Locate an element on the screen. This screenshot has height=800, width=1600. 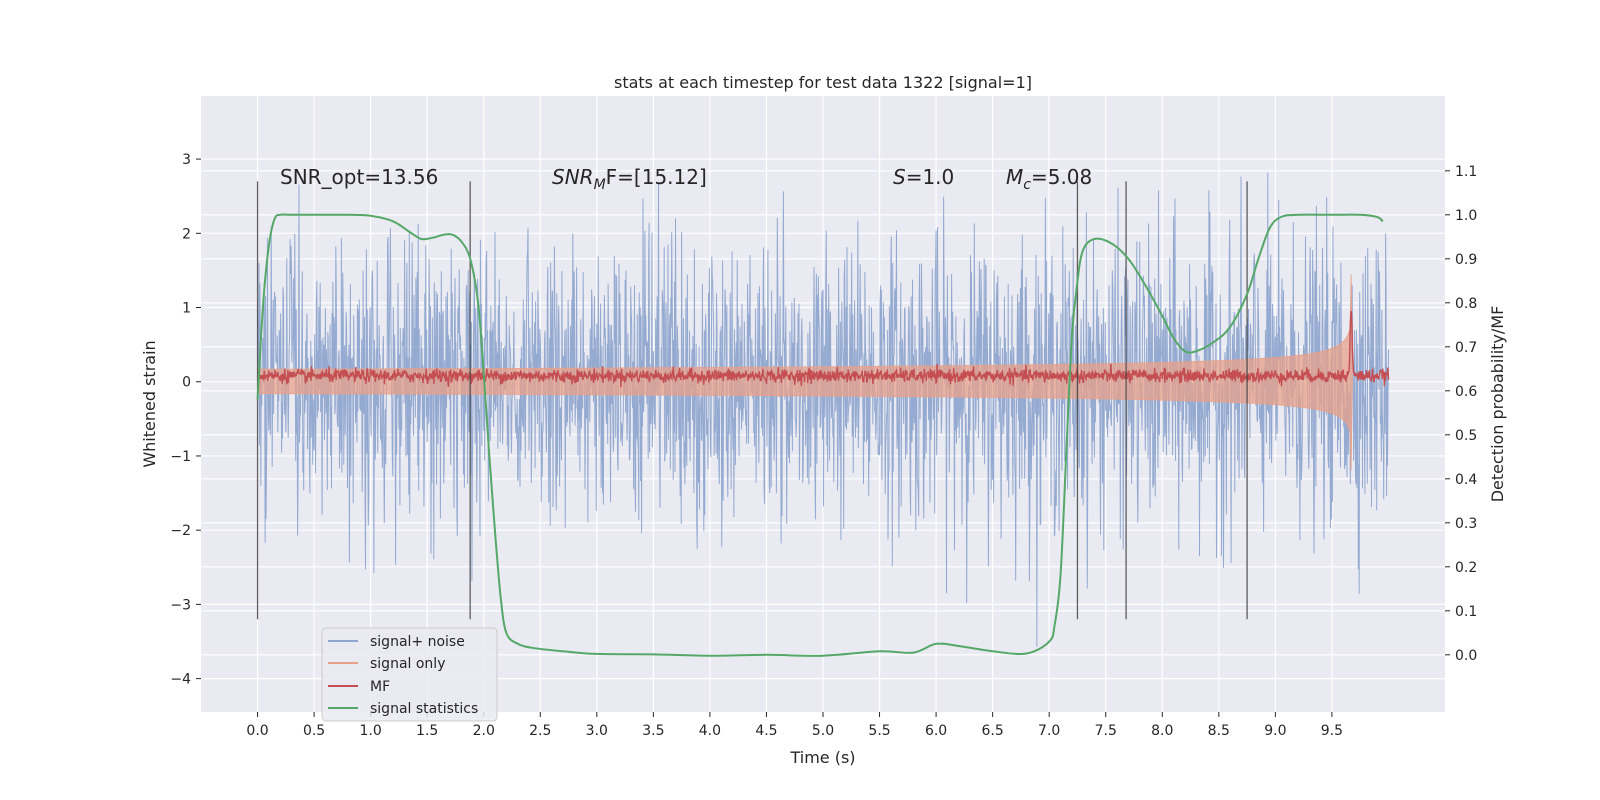
y-tick-label-right: 1.0 is located at coordinates (1466, 216).